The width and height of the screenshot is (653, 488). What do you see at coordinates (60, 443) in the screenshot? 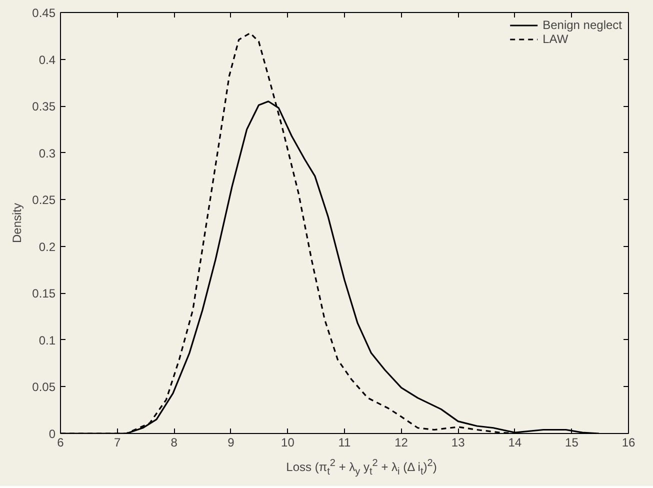
I see `x-tick-label: 6` at bounding box center [60, 443].